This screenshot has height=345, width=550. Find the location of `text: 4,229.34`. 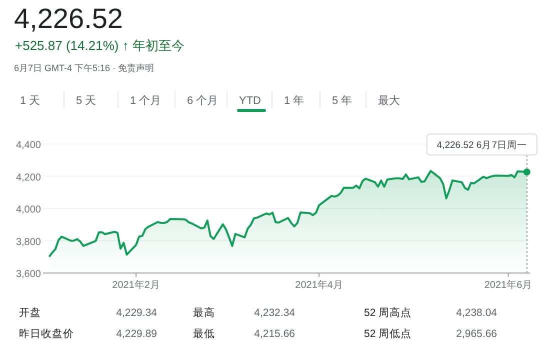

text: 4,229.34 is located at coordinates (137, 313).